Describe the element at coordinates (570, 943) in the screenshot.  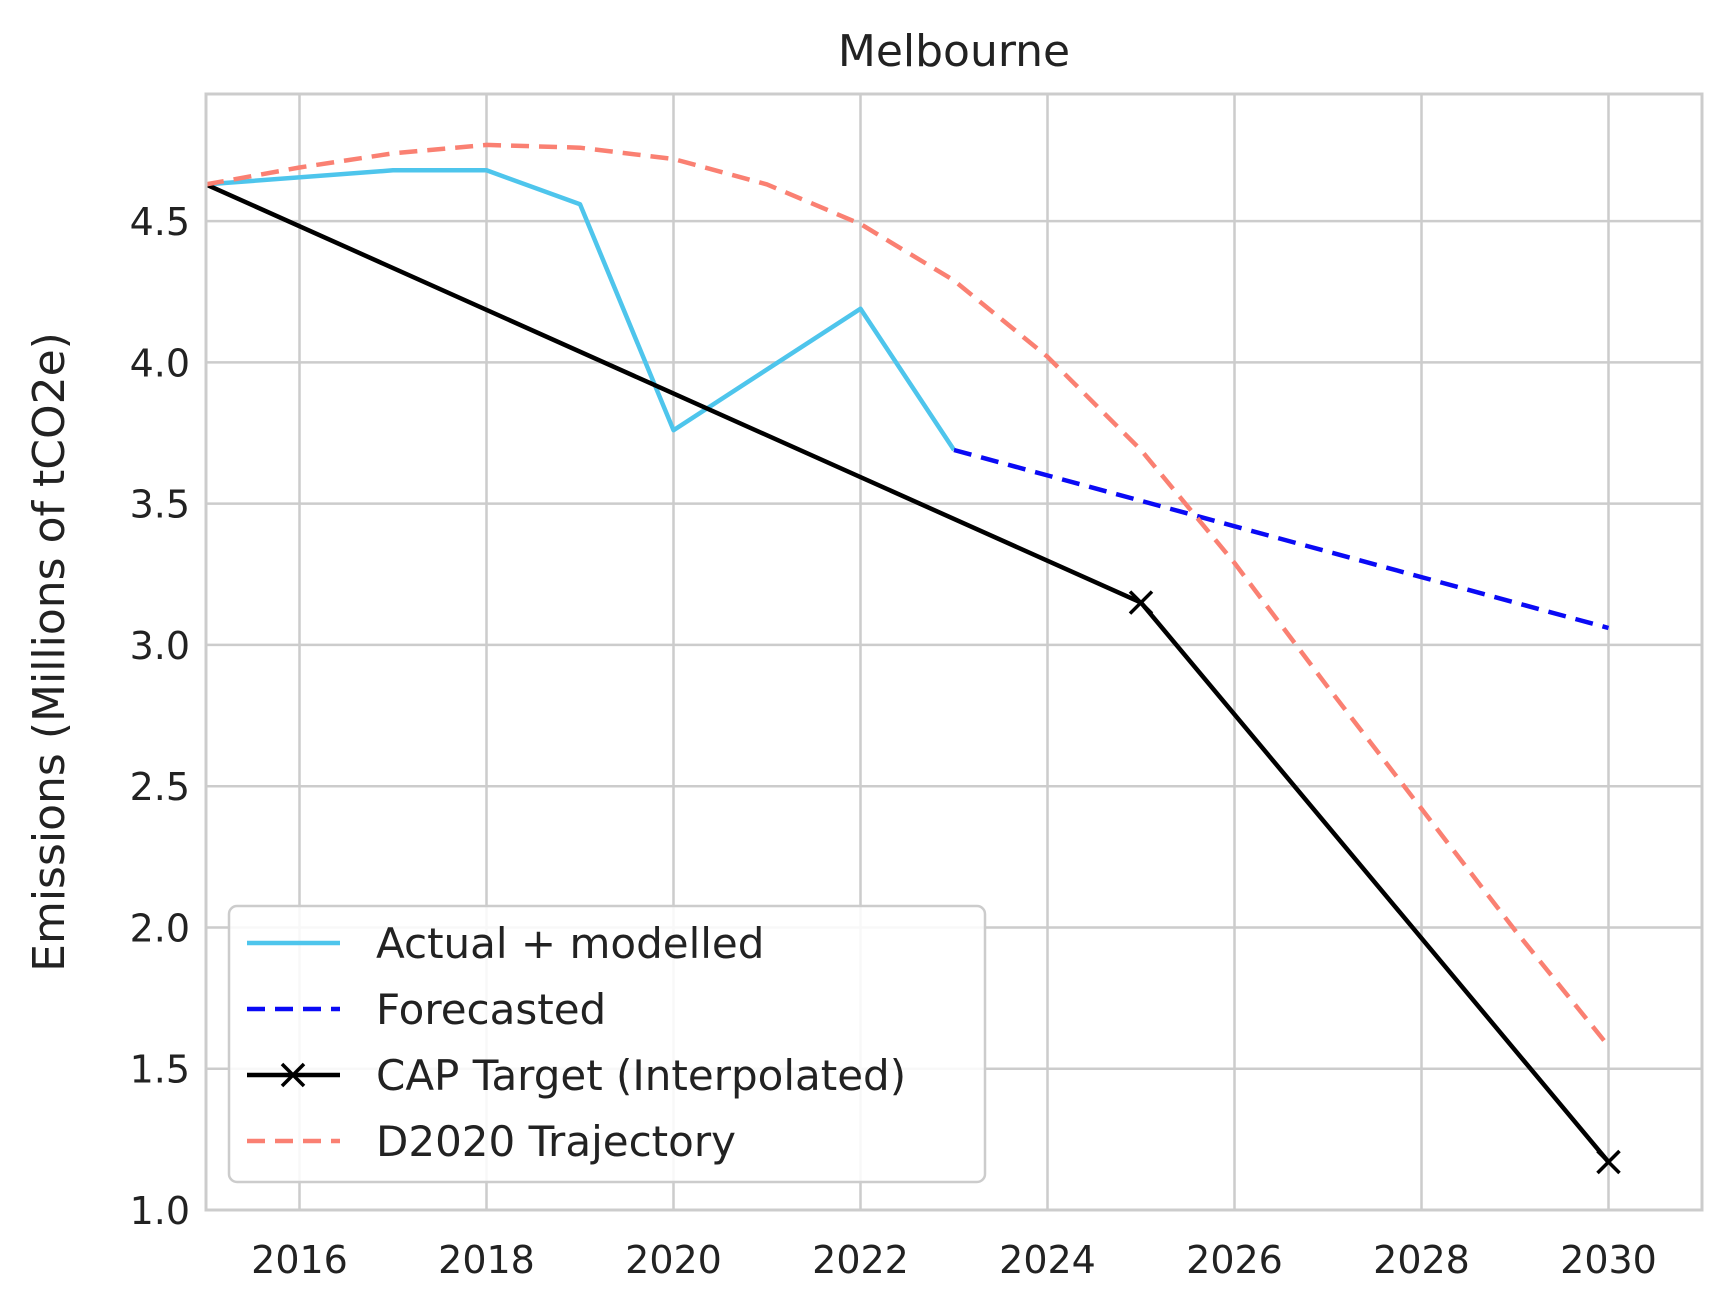
I see `legend-label: Actual + modelled` at that location.